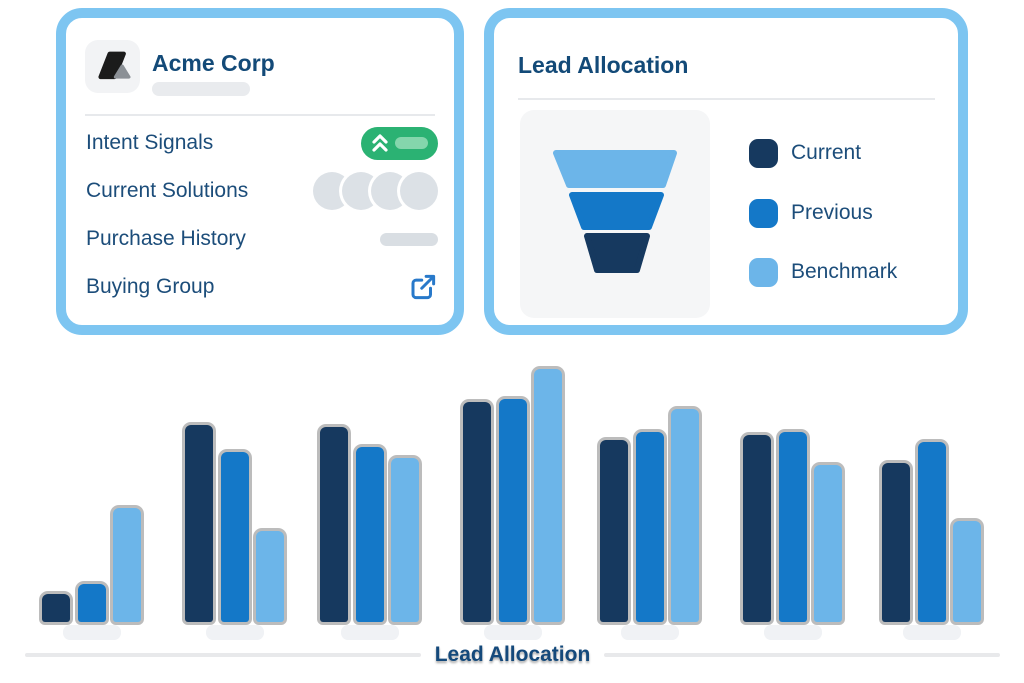 The height and width of the screenshot is (683, 1024). Describe the element at coordinates (423, 287) in the screenshot. I see `external-link-icon` at that location.